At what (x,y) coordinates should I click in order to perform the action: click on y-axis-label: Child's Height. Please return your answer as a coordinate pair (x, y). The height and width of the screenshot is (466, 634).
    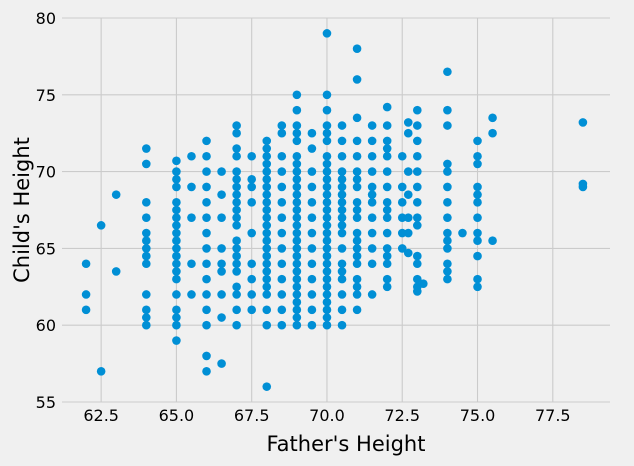
    Looking at the image, I should click on (22, 210).